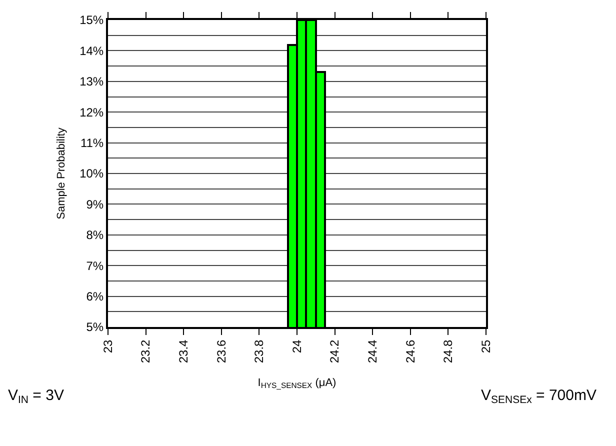  What do you see at coordinates (373, 351) in the screenshot?
I see `x-tick-label: 24.4` at bounding box center [373, 351].